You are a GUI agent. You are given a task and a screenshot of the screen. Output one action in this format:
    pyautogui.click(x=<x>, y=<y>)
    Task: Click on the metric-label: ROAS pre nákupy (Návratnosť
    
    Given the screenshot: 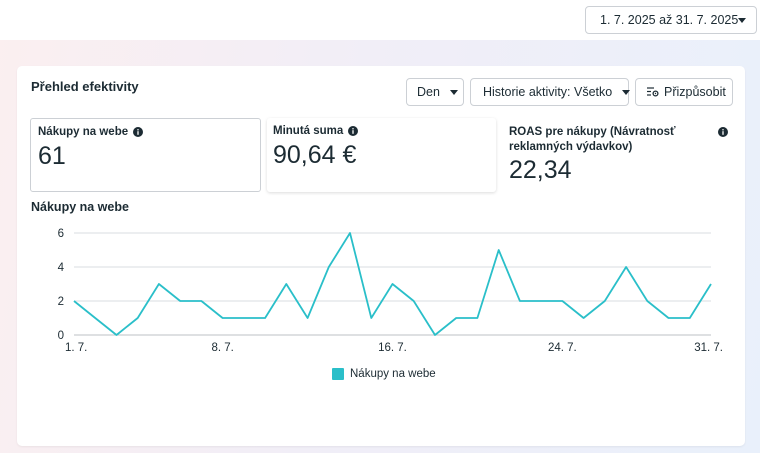 What is the action you would take?
    pyautogui.click(x=592, y=132)
    